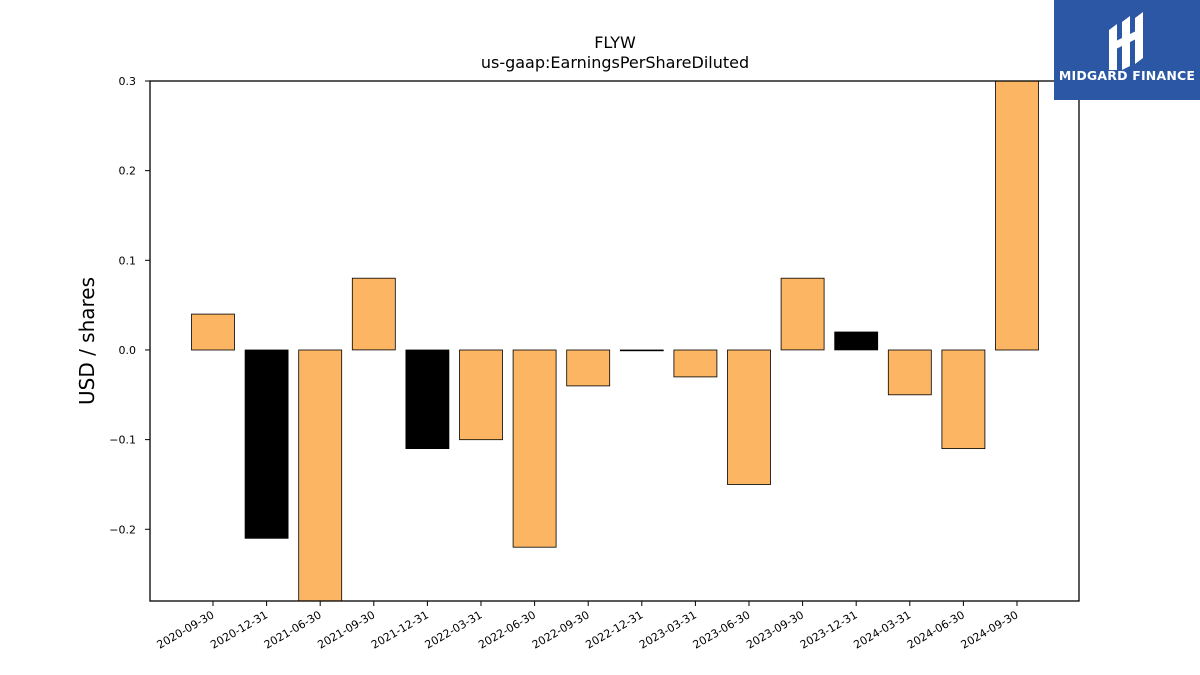 The image size is (1200, 675). I want to click on chart-title: FLYW, so click(615, 42).